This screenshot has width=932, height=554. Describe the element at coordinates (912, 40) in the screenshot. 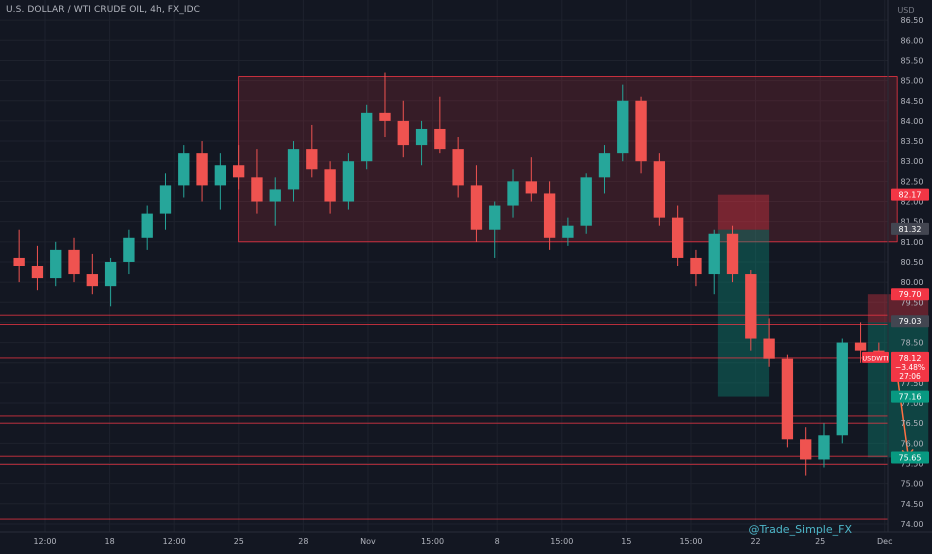

I see `y-tick-label: 86.00` at that location.